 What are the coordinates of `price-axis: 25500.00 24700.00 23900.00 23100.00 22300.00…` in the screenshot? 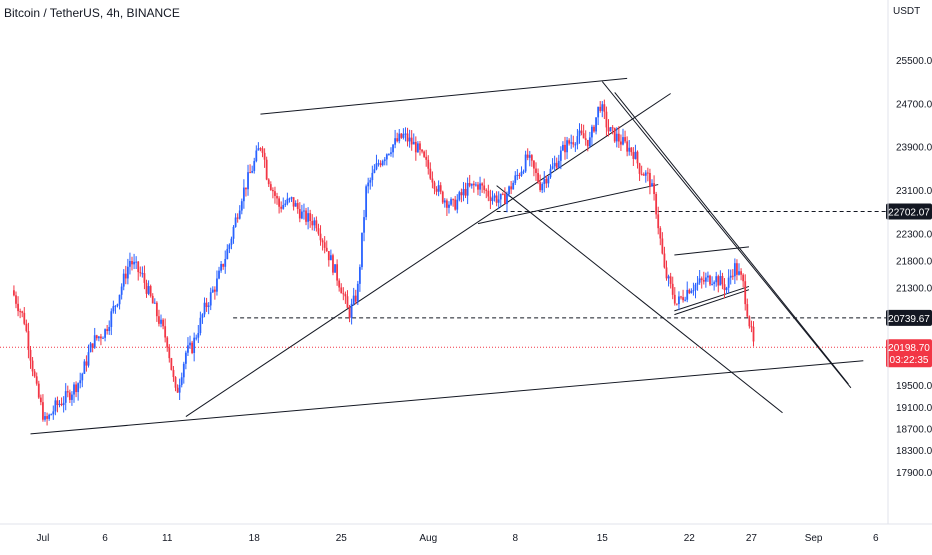 It's located at (909, 262).